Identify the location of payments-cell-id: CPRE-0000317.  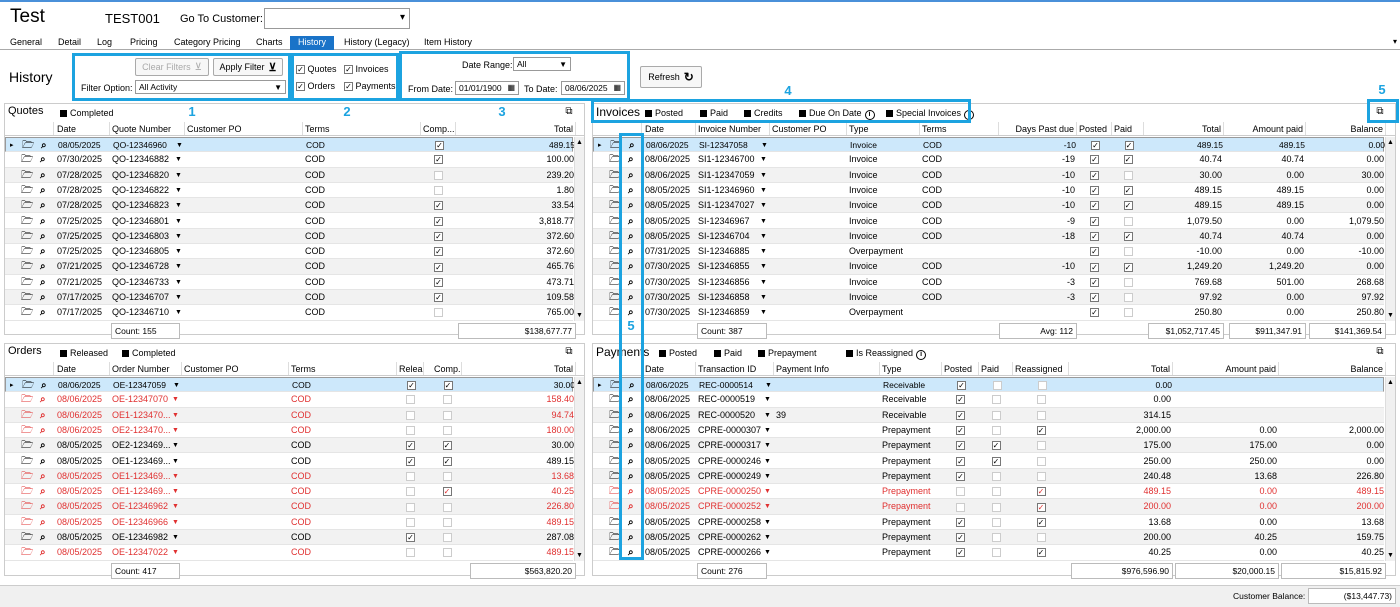
(730, 445).